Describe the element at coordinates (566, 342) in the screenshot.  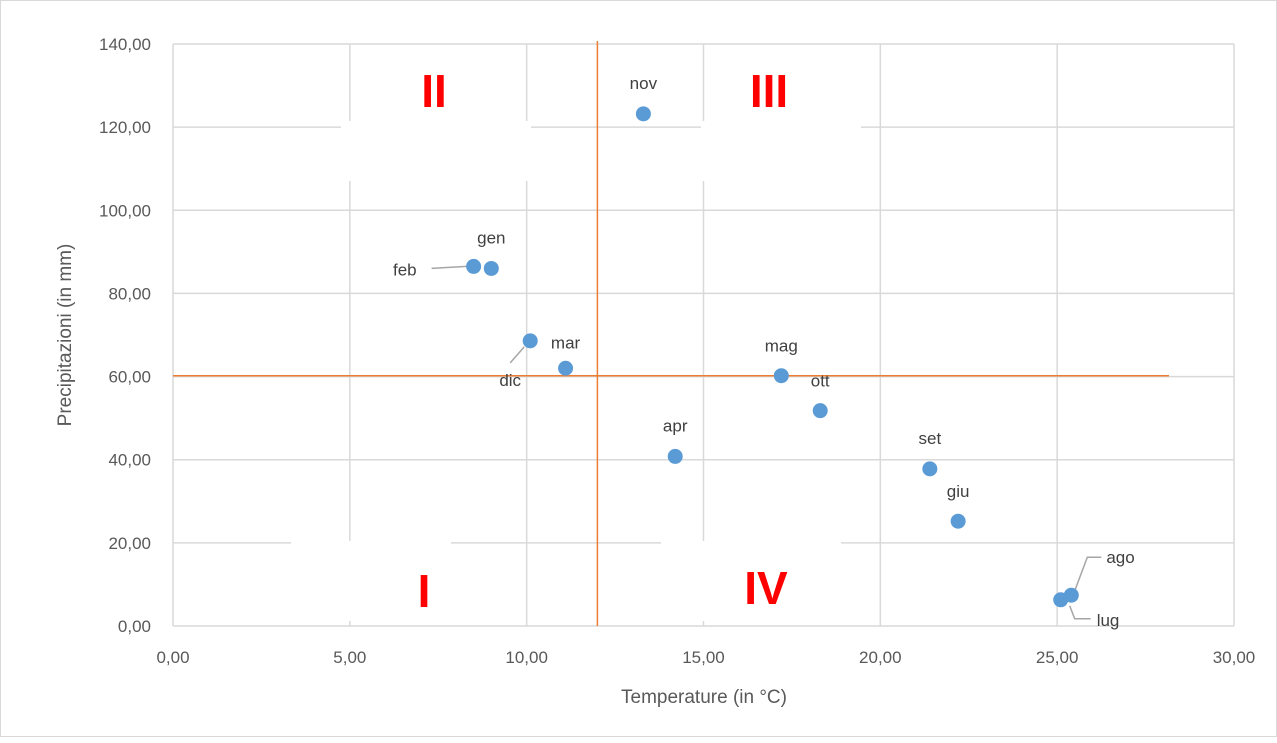
I see `data-label-mar: mar` at that location.